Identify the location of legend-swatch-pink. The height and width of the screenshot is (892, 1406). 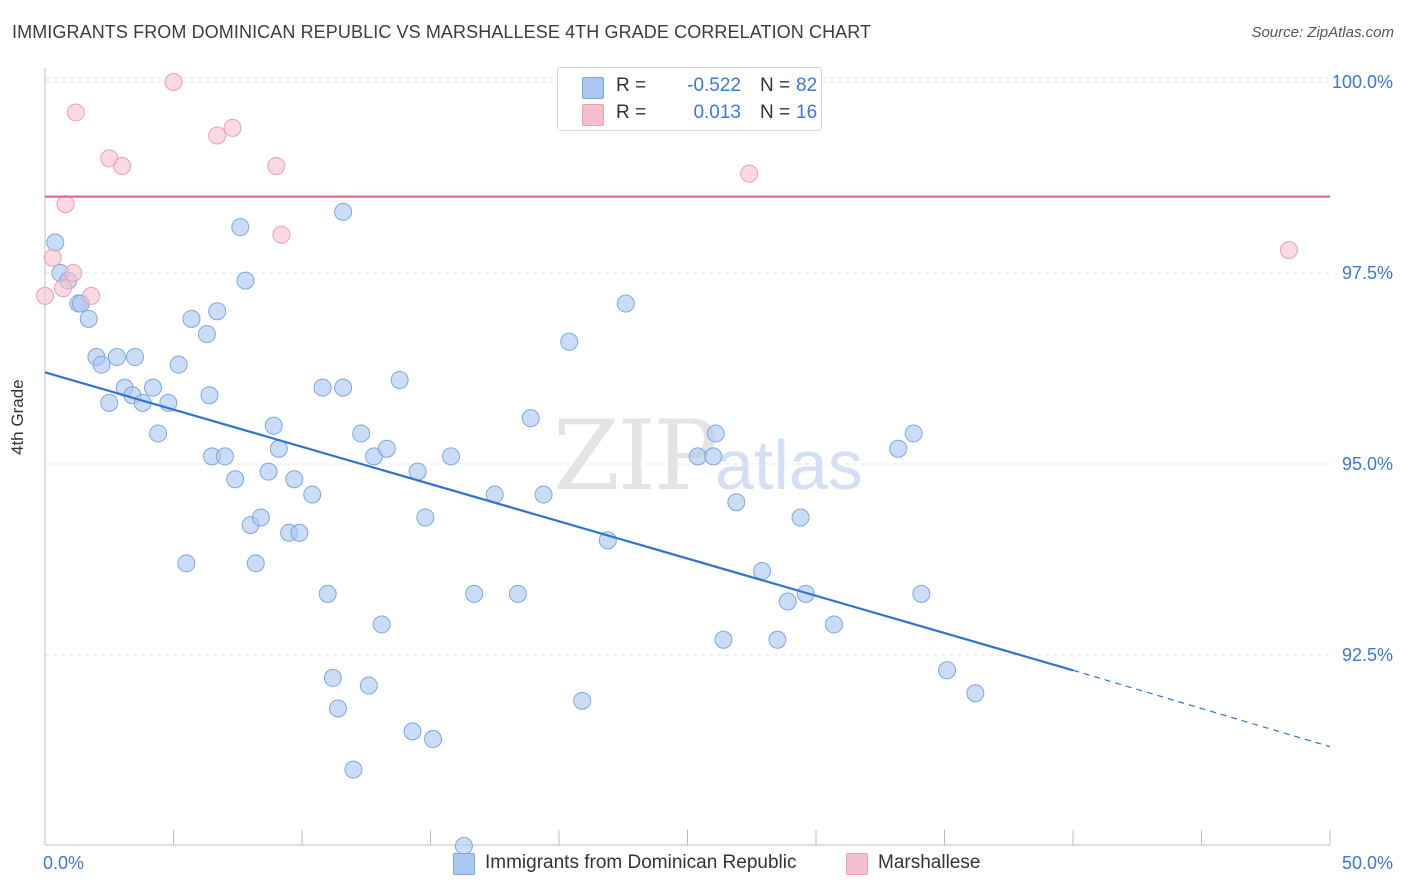
(593, 115).